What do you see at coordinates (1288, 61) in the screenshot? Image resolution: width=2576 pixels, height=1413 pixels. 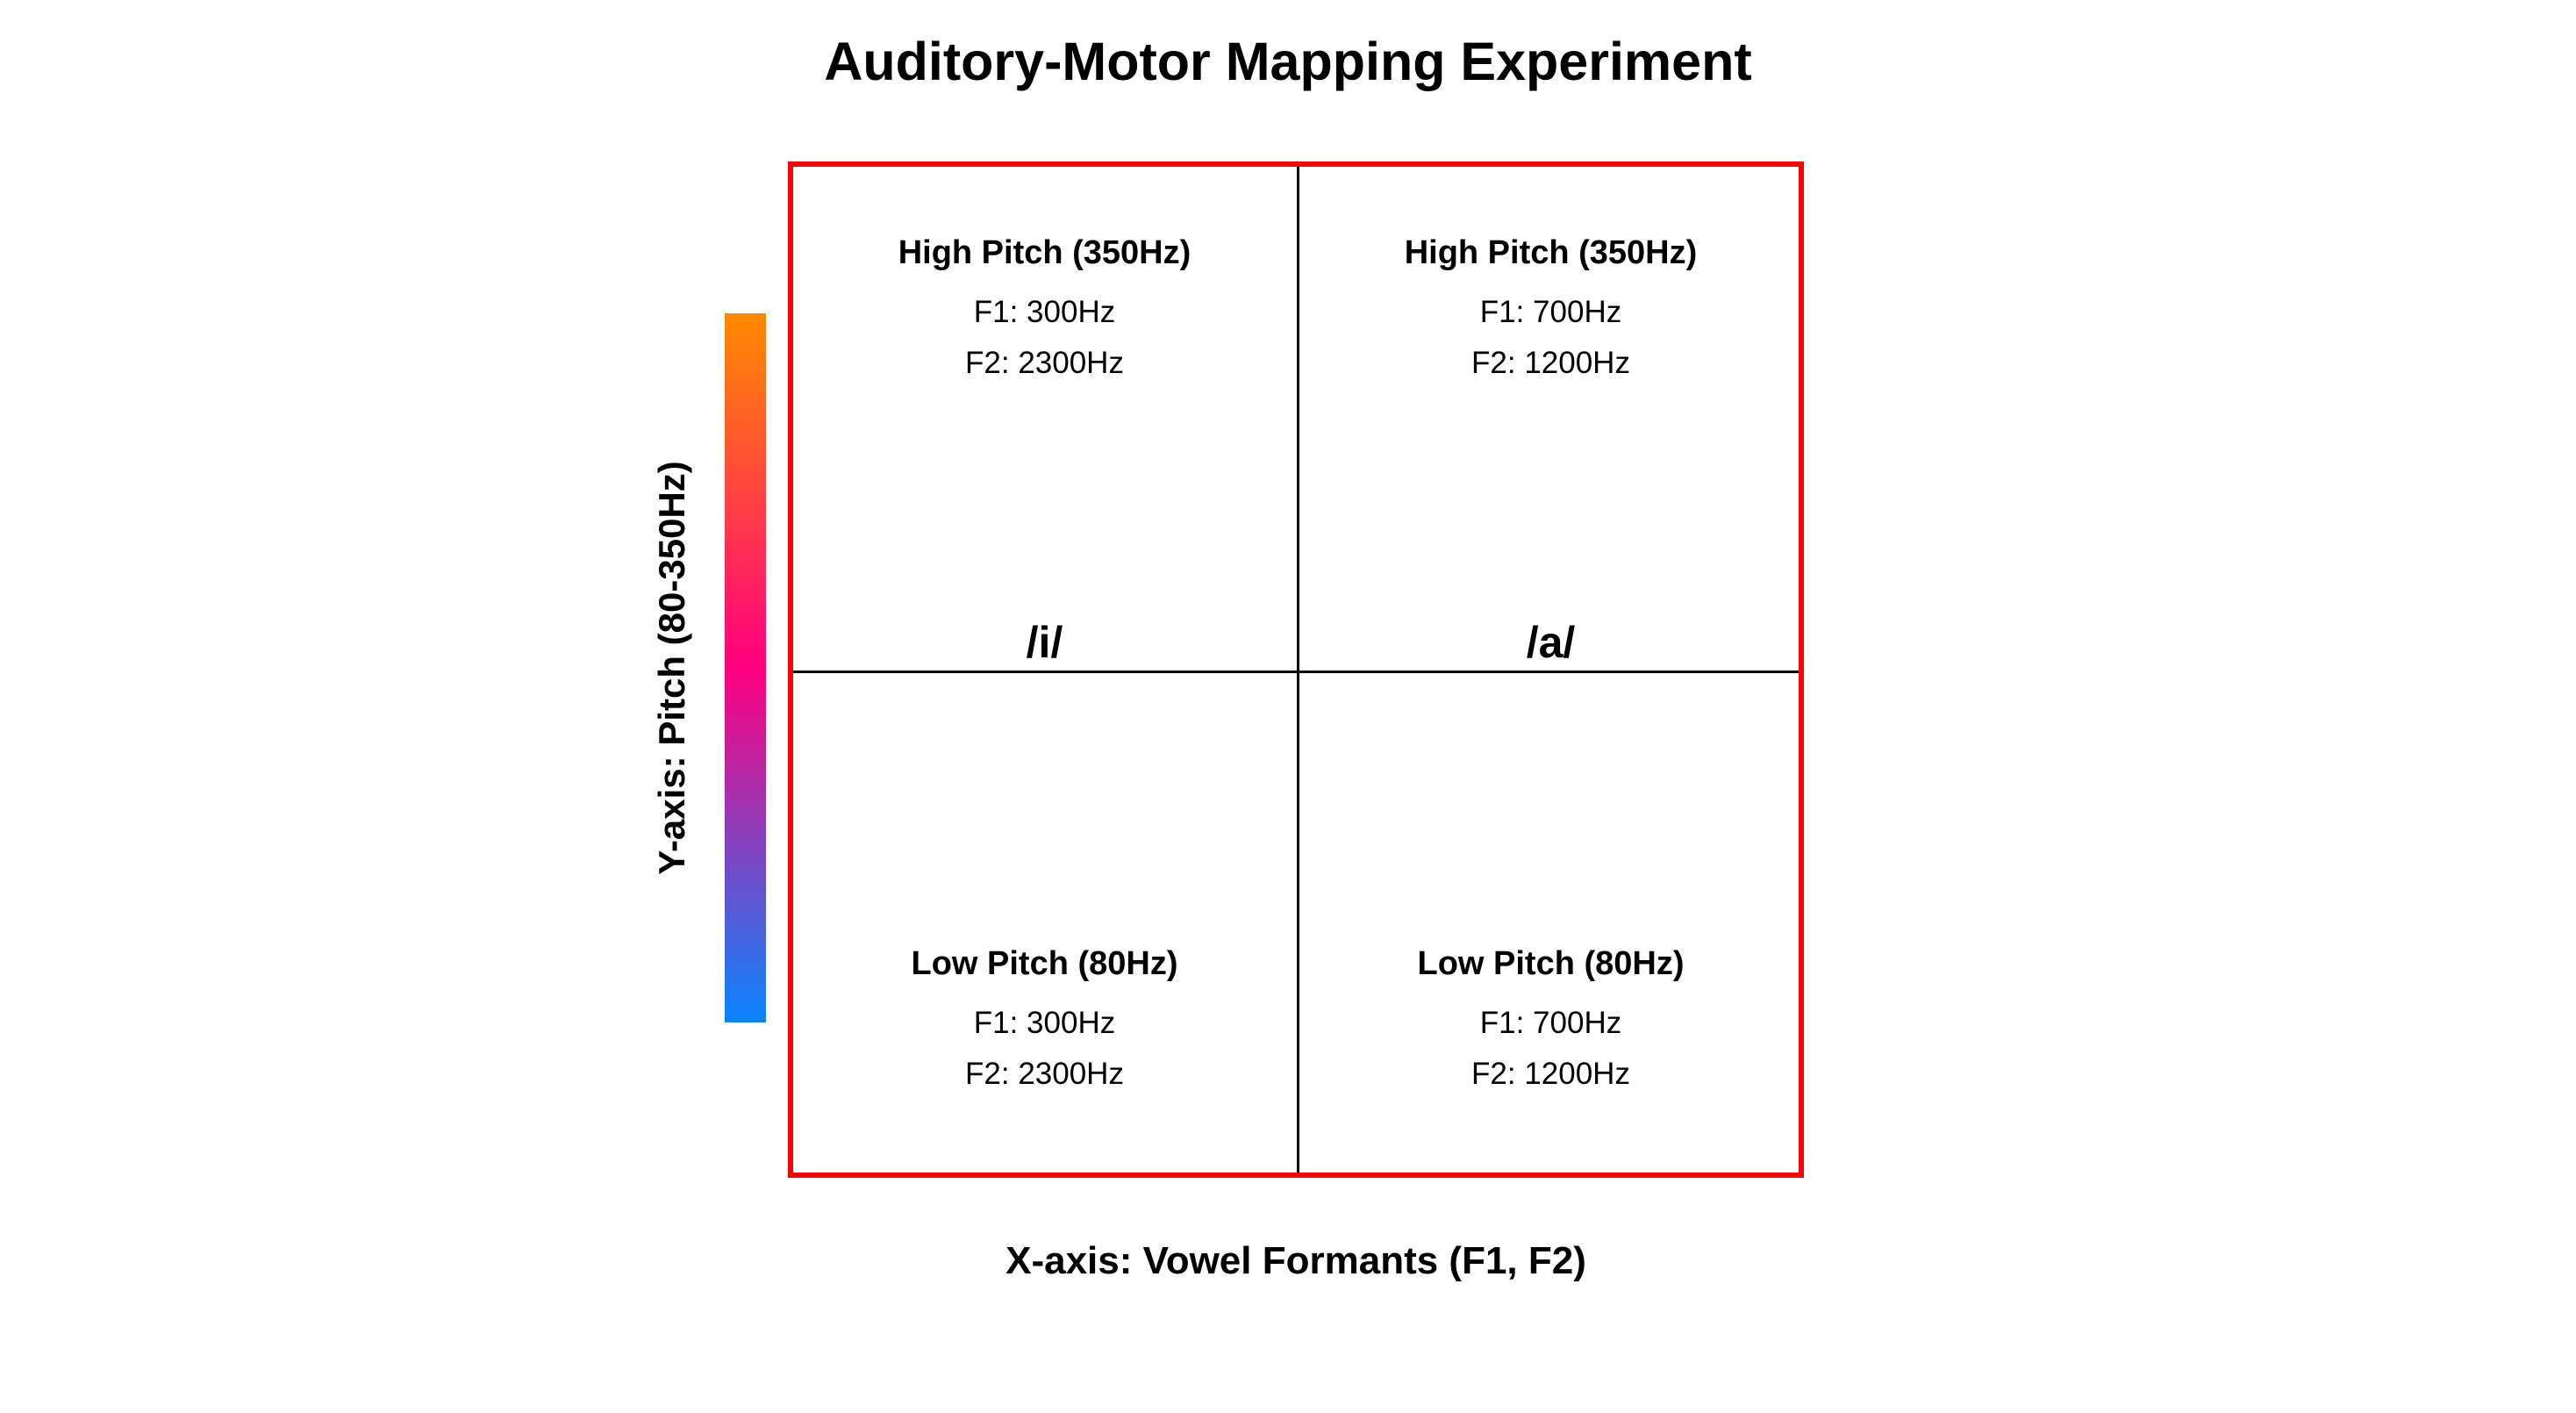 I see `page-title: Auditory-Motor Mapping Experiment` at bounding box center [1288, 61].